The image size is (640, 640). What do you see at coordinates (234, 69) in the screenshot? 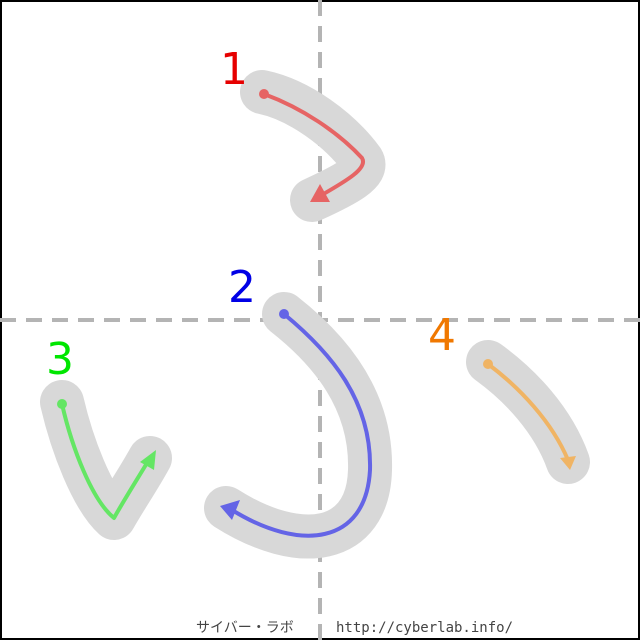
I see `stroke-1-number: 1` at bounding box center [234, 69].